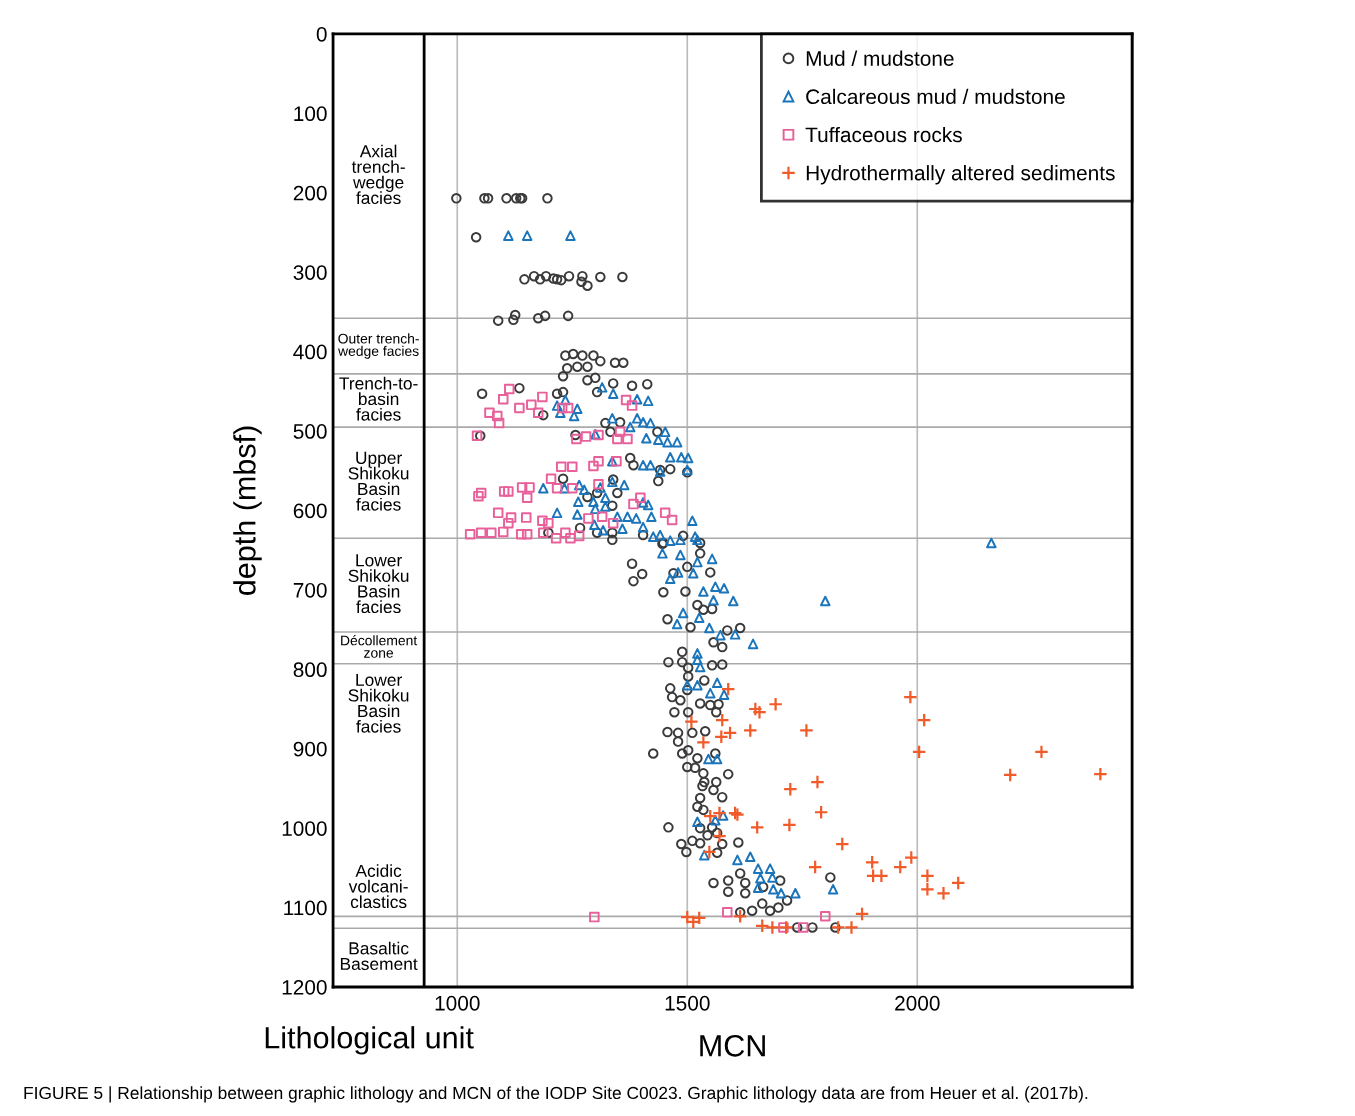 The width and height of the screenshot is (1355, 1116). I want to click on y-tick-label: 1200, so click(304, 987).